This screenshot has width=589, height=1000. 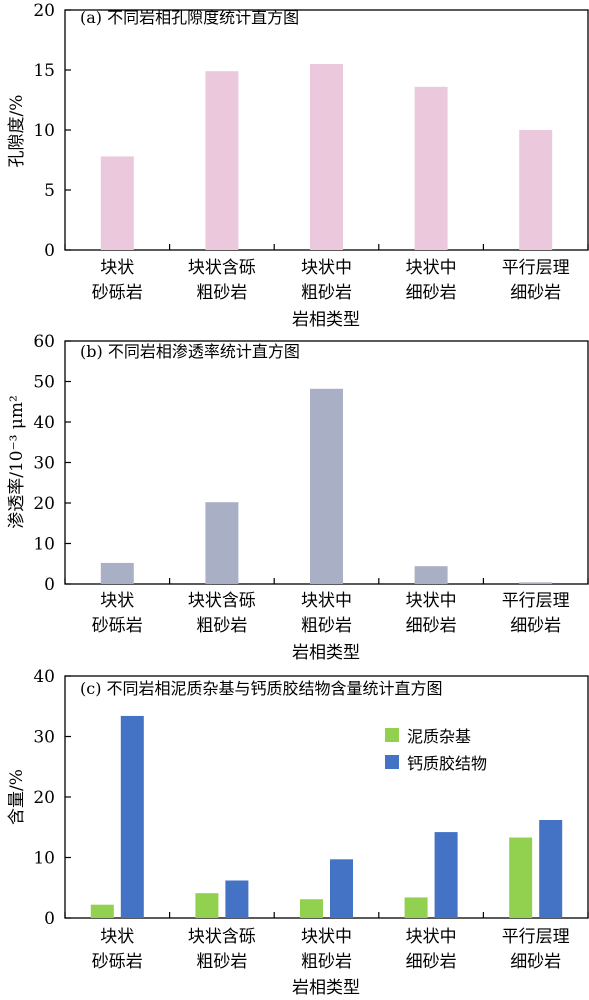 What do you see at coordinates (261, 688) in the screenshot?
I see `panel-c-title: (c) 不同岩相泥质杂基与钙质胶结物含量统计直方图` at bounding box center [261, 688].